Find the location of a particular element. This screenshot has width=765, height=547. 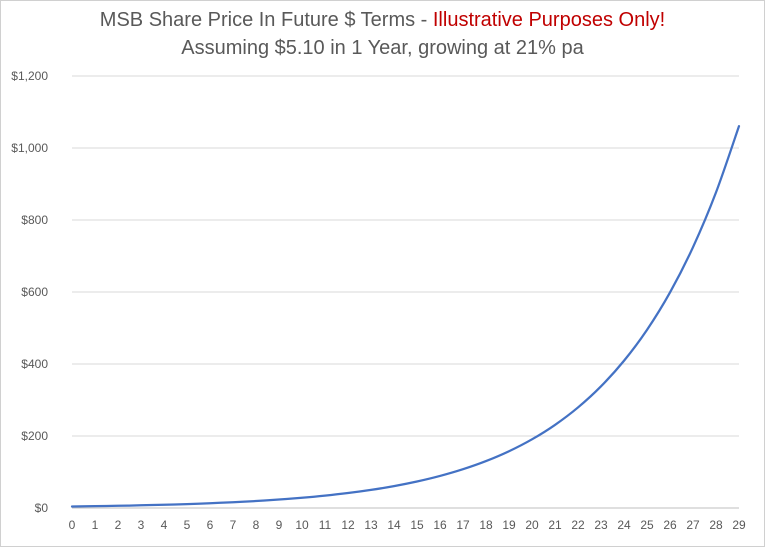

x-tick-label: 21 is located at coordinates (555, 525).